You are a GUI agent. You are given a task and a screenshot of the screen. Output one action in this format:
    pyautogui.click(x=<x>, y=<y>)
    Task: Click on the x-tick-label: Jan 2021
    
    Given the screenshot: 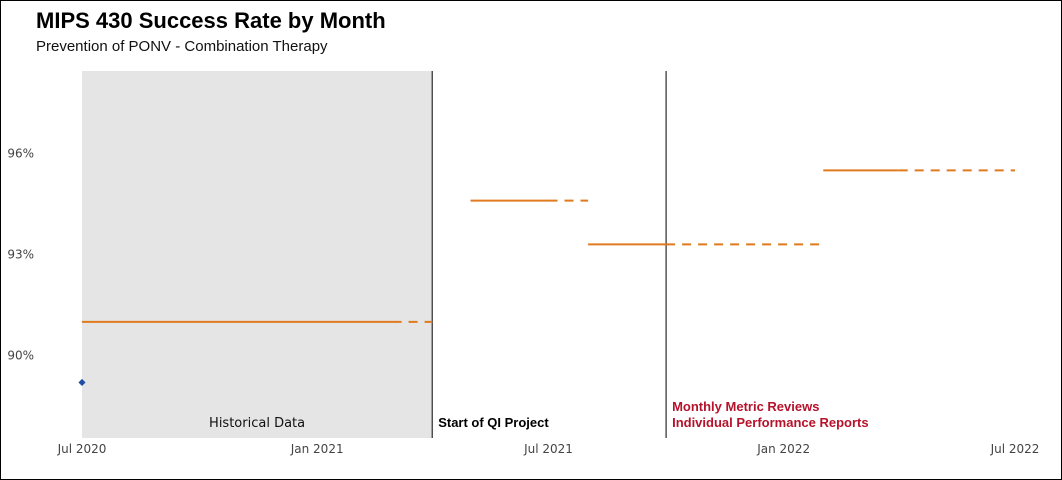 What is the action you would take?
    pyautogui.click(x=317, y=449)
    